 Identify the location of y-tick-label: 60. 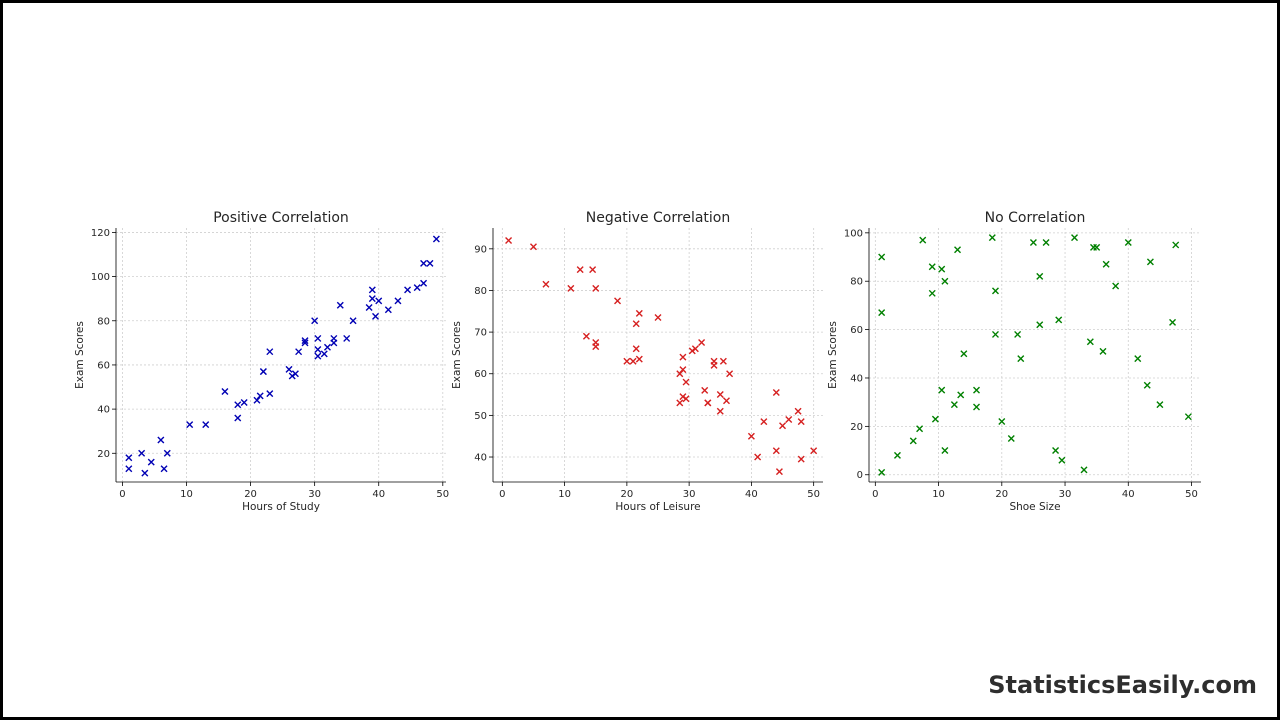
(480, 374).